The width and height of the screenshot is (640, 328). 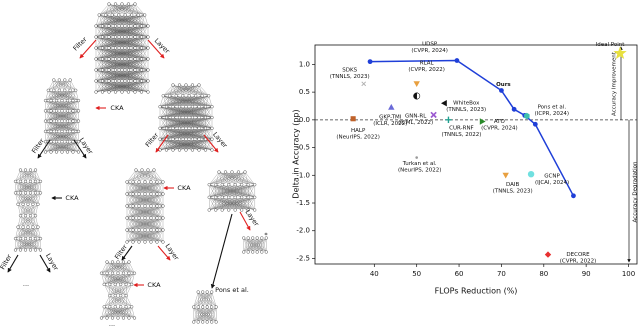 What do you see at coordinates (636, 192) in the screenshot?
I see `annotation: Accuracy Degradation` at bounding box center [636, 192].